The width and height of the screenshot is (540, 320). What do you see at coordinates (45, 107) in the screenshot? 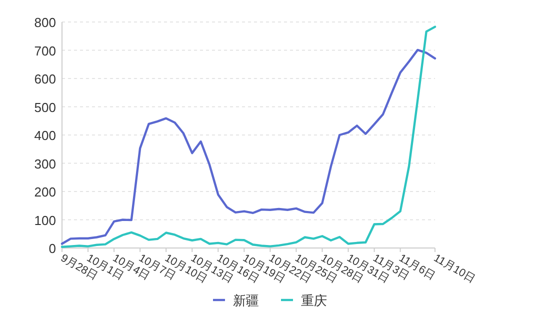
I see `y-tick-label: 500` at bounding box center [45, 107].